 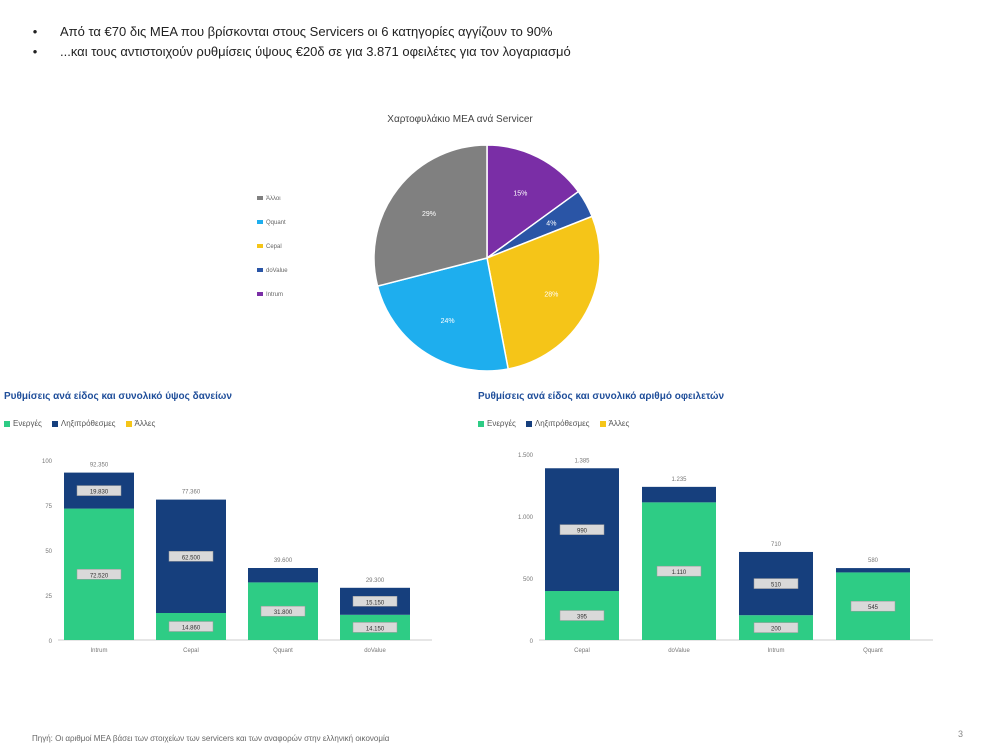 I want to click on pie-slice-label: 15%, so click(x=520, y=194).